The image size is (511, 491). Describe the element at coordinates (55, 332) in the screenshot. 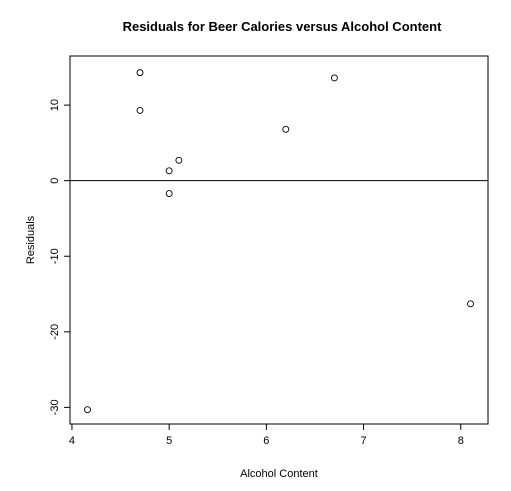

I see `y-tick-label: -20` at that location.